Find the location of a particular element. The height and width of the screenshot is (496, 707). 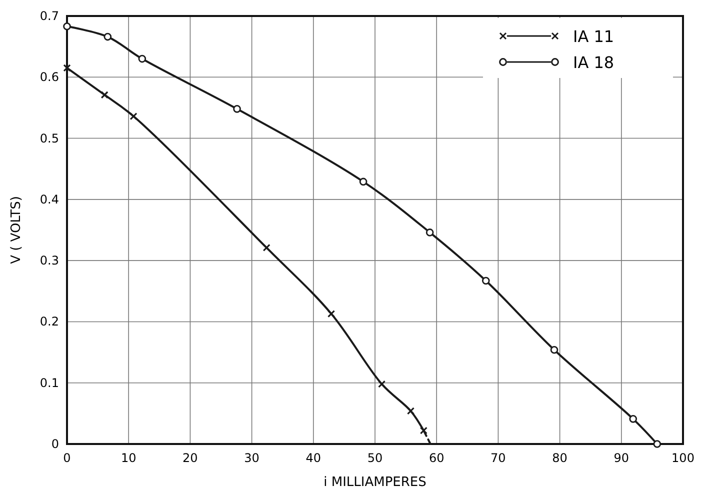

y-tick-label: 0.7 is located at coordinates (49, 16).